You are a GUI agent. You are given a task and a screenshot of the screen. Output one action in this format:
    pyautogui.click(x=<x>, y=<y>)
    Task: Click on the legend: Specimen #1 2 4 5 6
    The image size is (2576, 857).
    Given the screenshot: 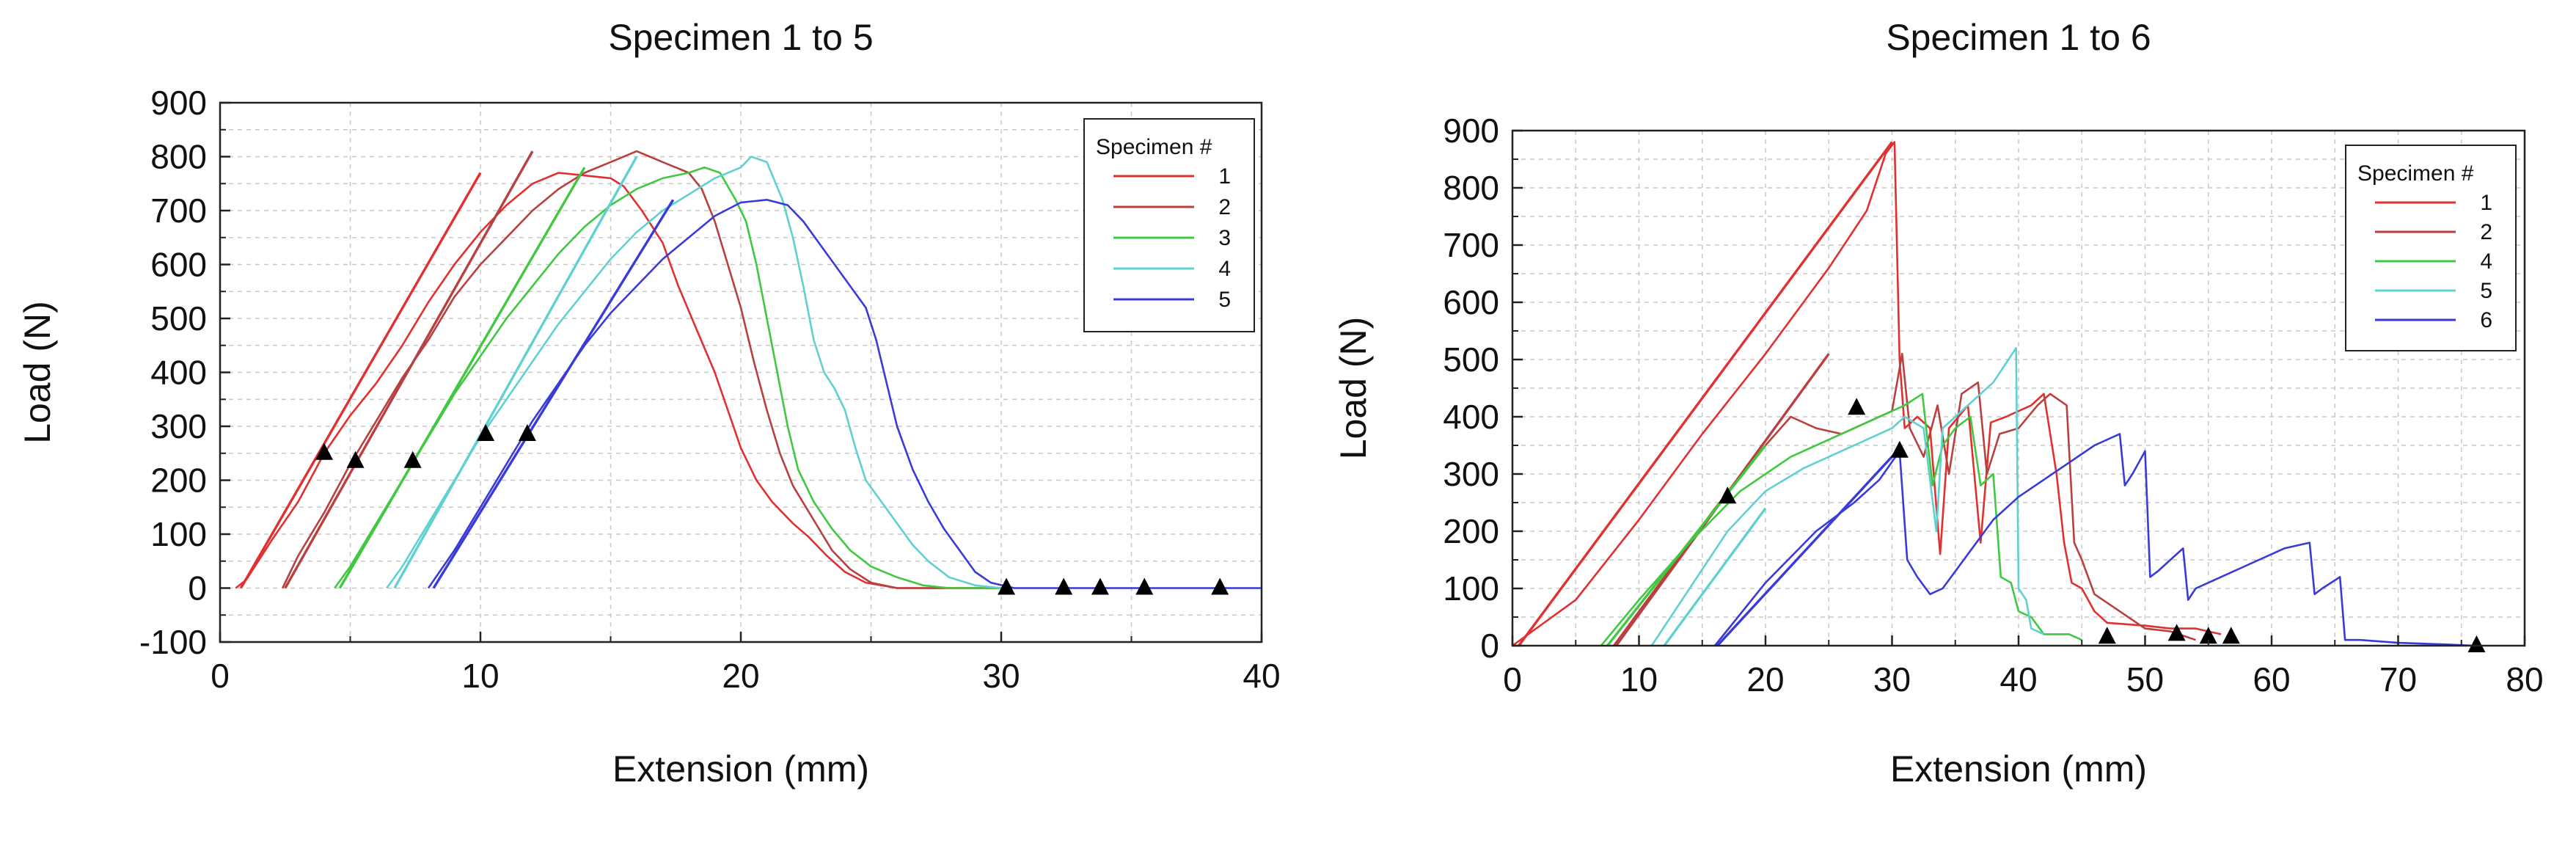 What is the action you would take?
    pyautogui.click(x=2431, y=248)
    